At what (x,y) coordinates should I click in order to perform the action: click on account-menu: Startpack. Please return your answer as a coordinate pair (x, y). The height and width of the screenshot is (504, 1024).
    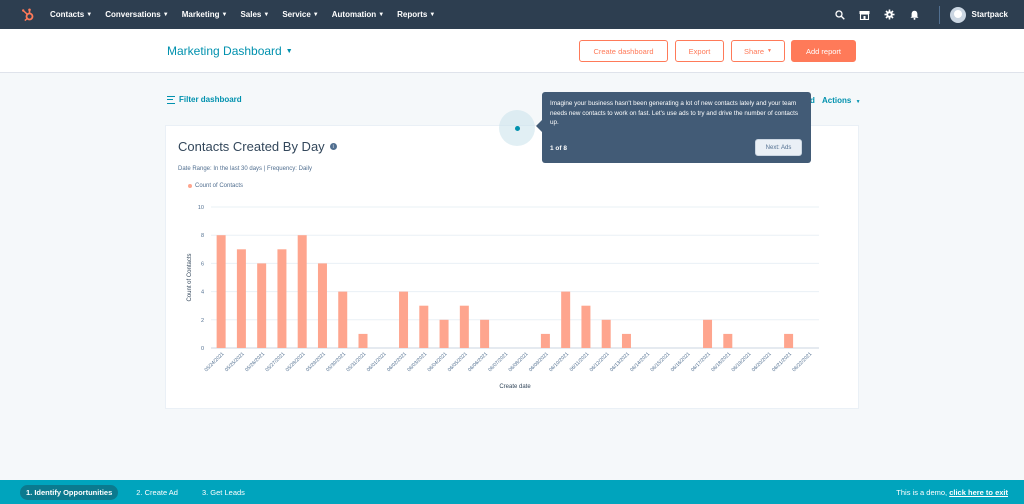
    Looking at the image, I should click on (990, 14).